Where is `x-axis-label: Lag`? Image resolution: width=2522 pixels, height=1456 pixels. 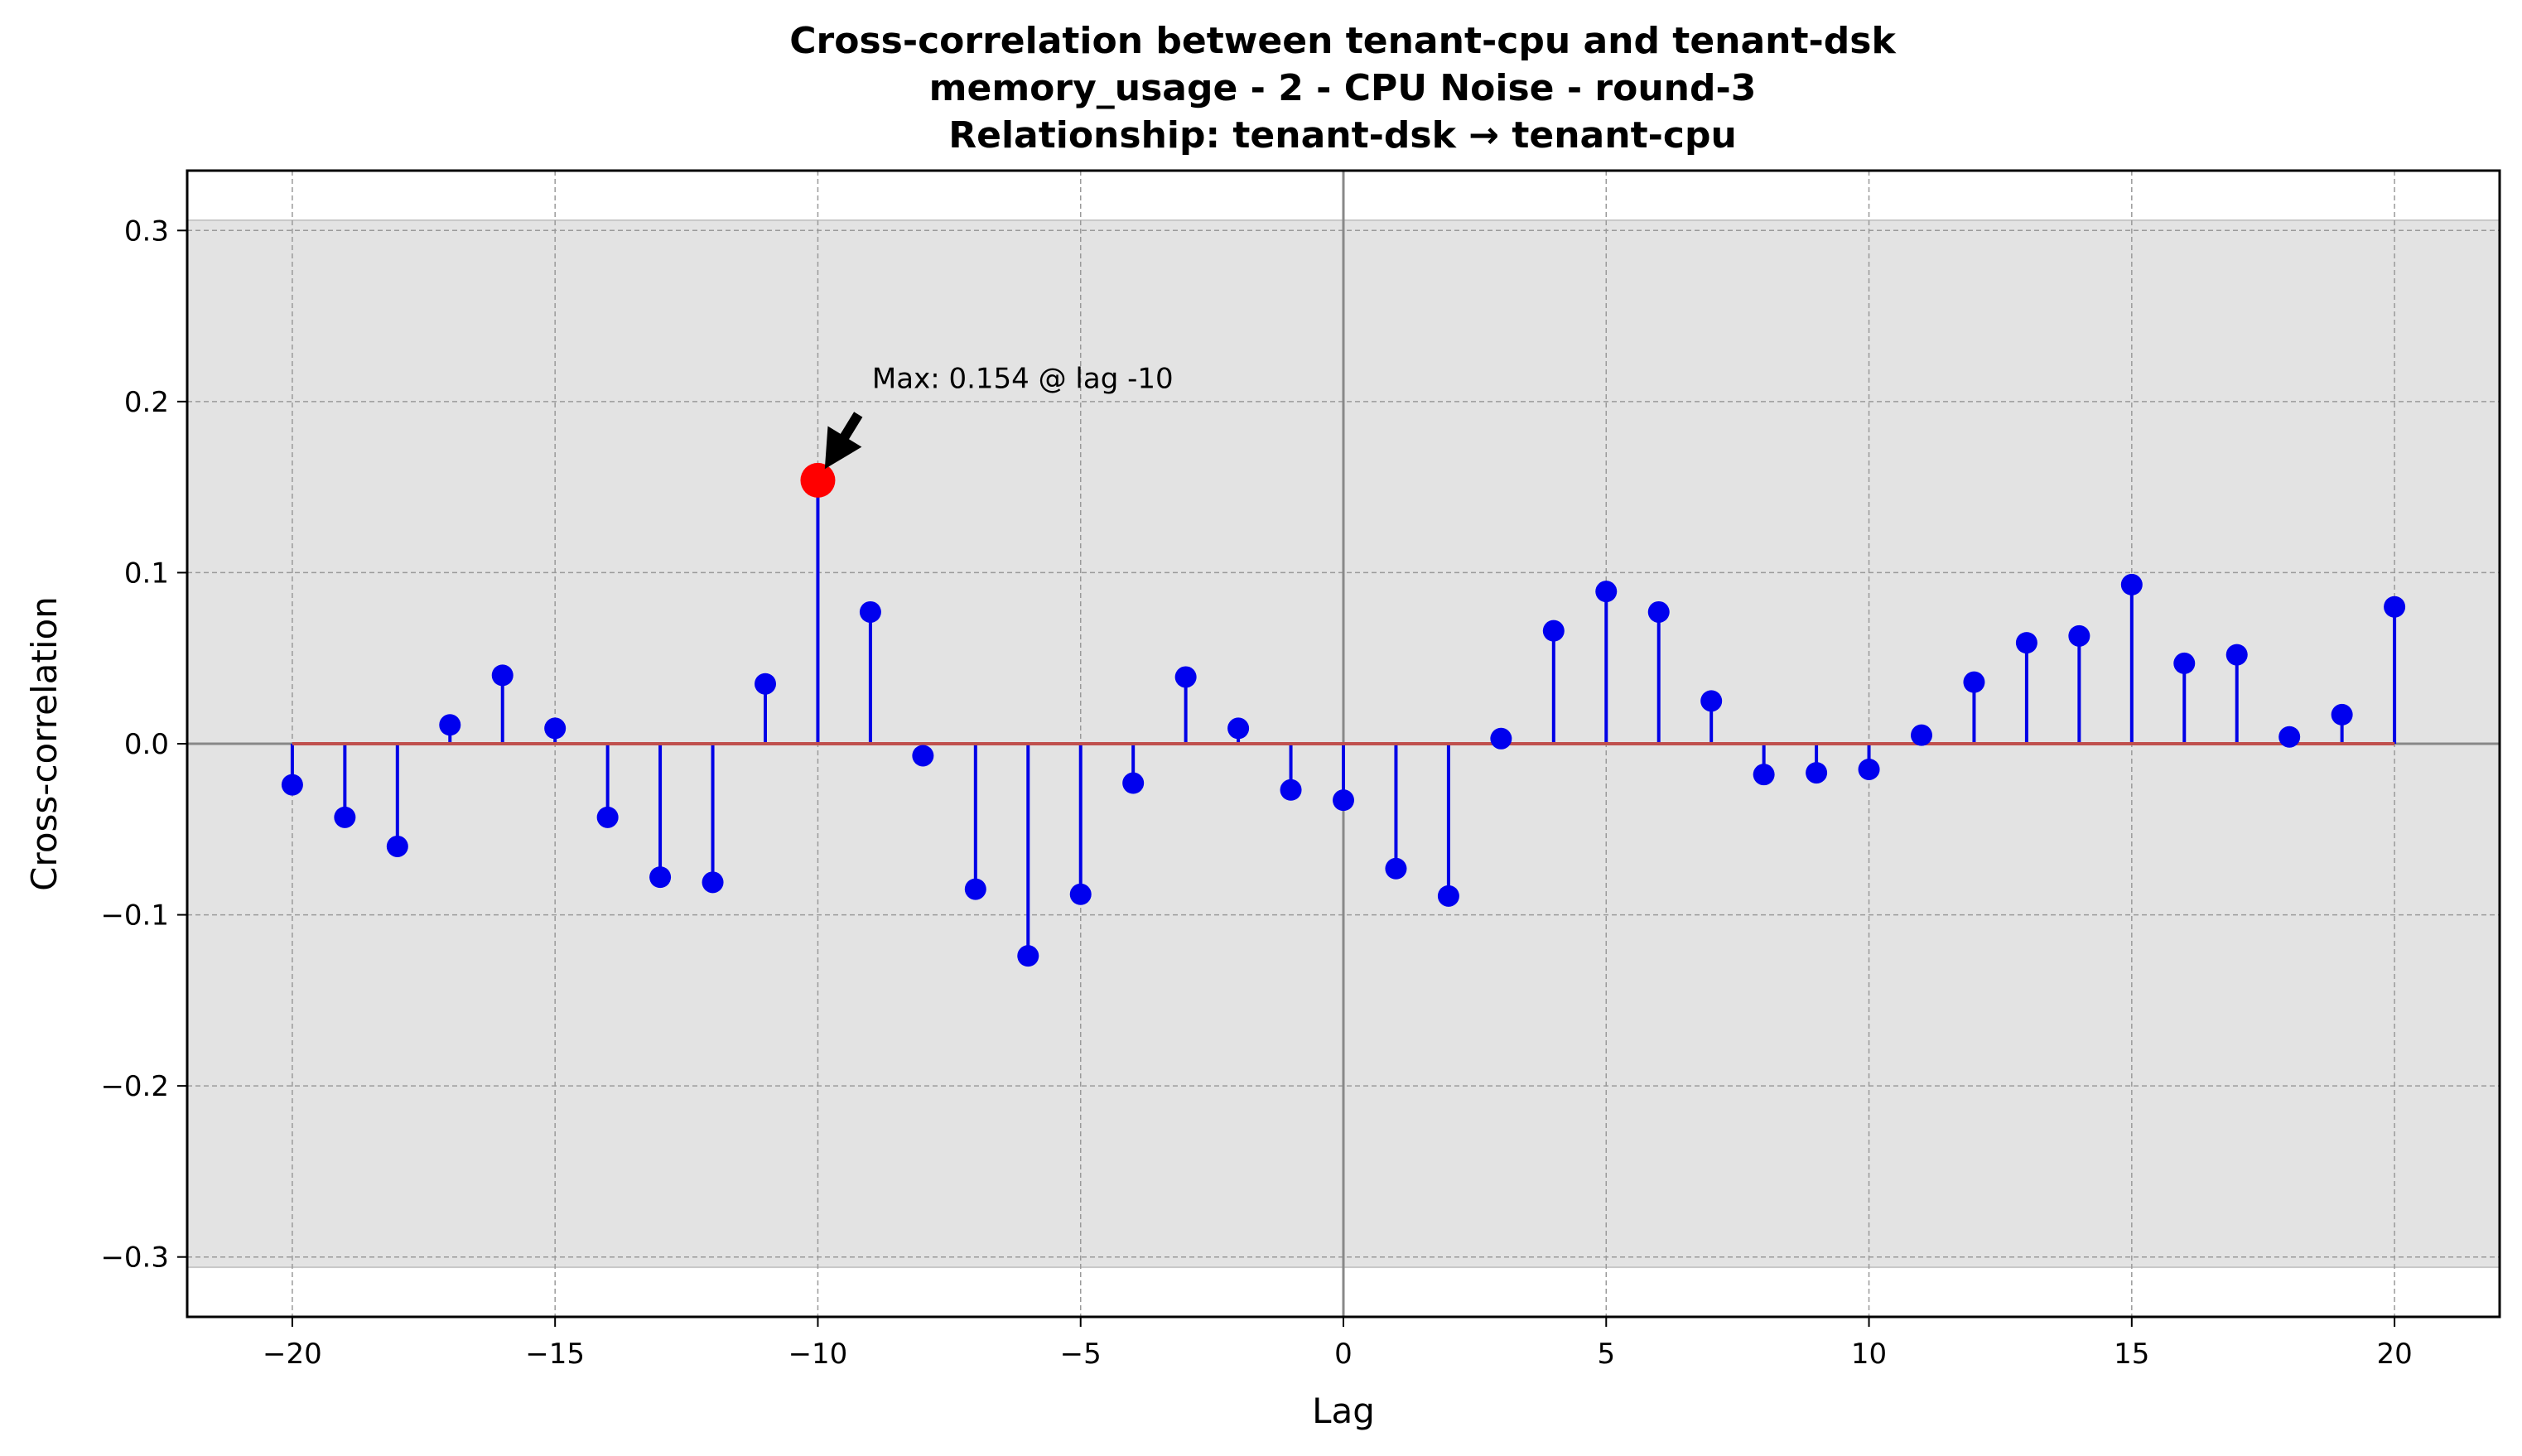 x-axis-label: Lag is located at coordinates (1343, 1411).